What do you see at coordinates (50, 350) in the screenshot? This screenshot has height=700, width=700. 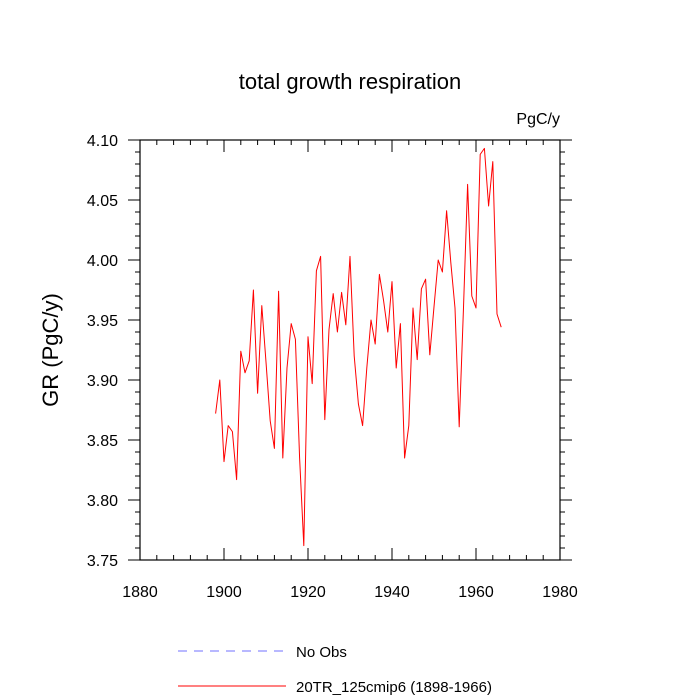 I see `y-axis-label: GR (PgC/y)` at bounding box center [50, 350].